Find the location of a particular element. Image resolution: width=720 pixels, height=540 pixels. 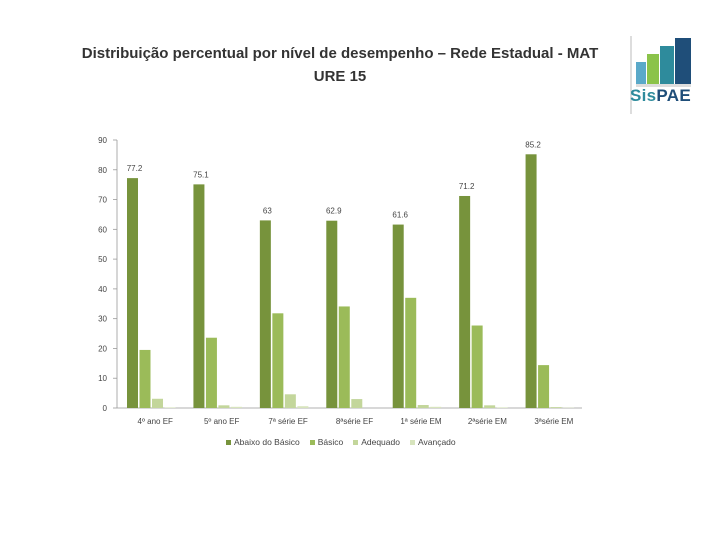

legend-item: Básico is located at coordinates (326, 442).